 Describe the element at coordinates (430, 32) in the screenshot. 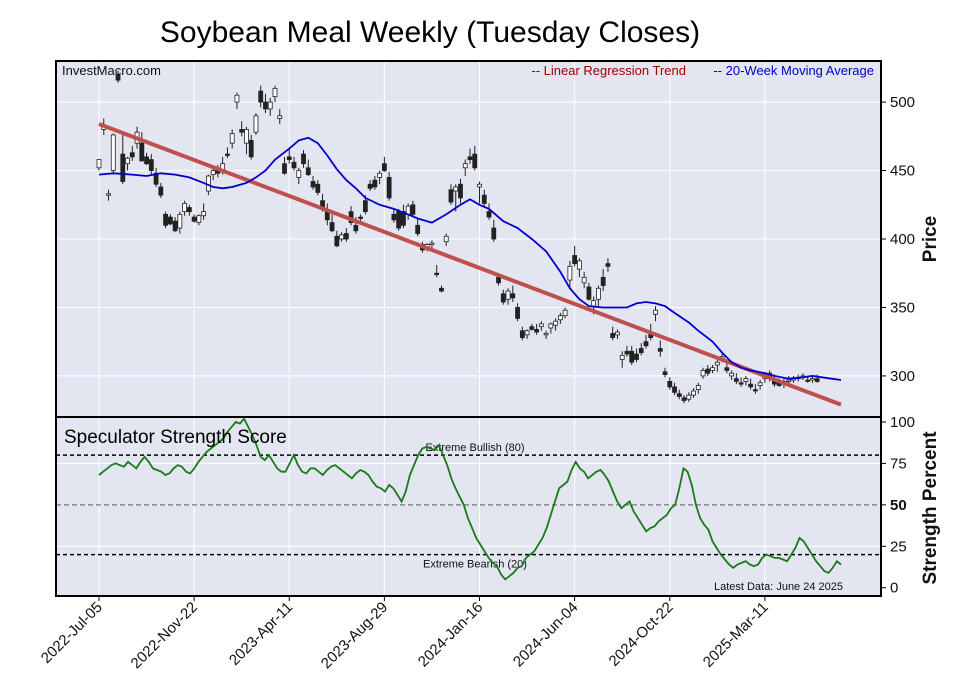

I see `chart-title: Soybean Meal Weekly (Tuesday Closes)` at that location.